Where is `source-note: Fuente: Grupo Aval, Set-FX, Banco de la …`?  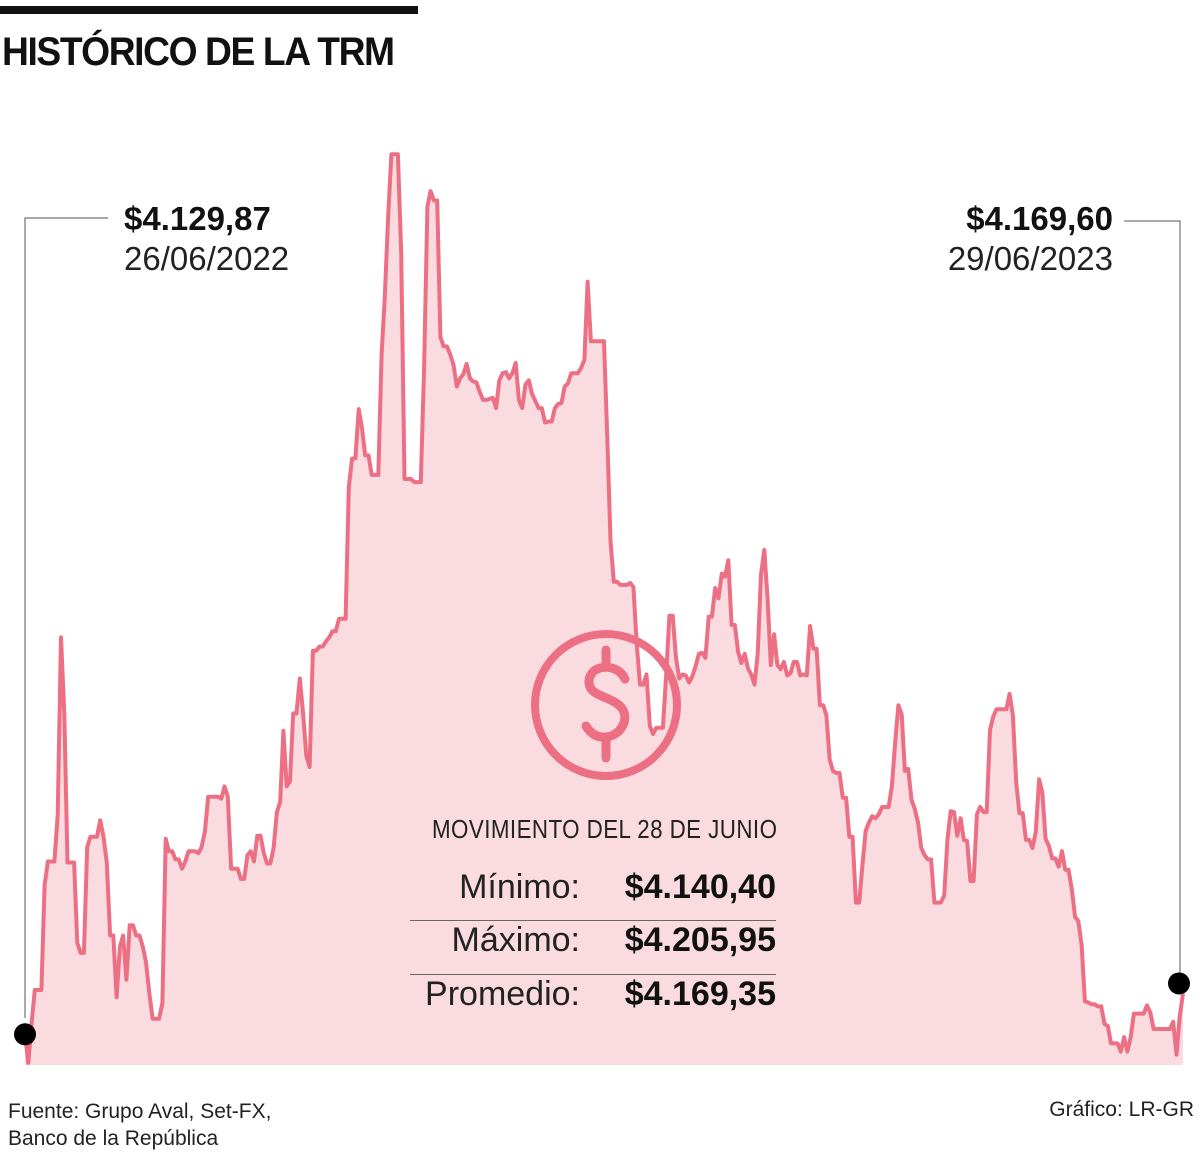 source-note: Fuente: Grupo Aval, Set-FX, Banco de la … is located at coordinates (139, 1125).